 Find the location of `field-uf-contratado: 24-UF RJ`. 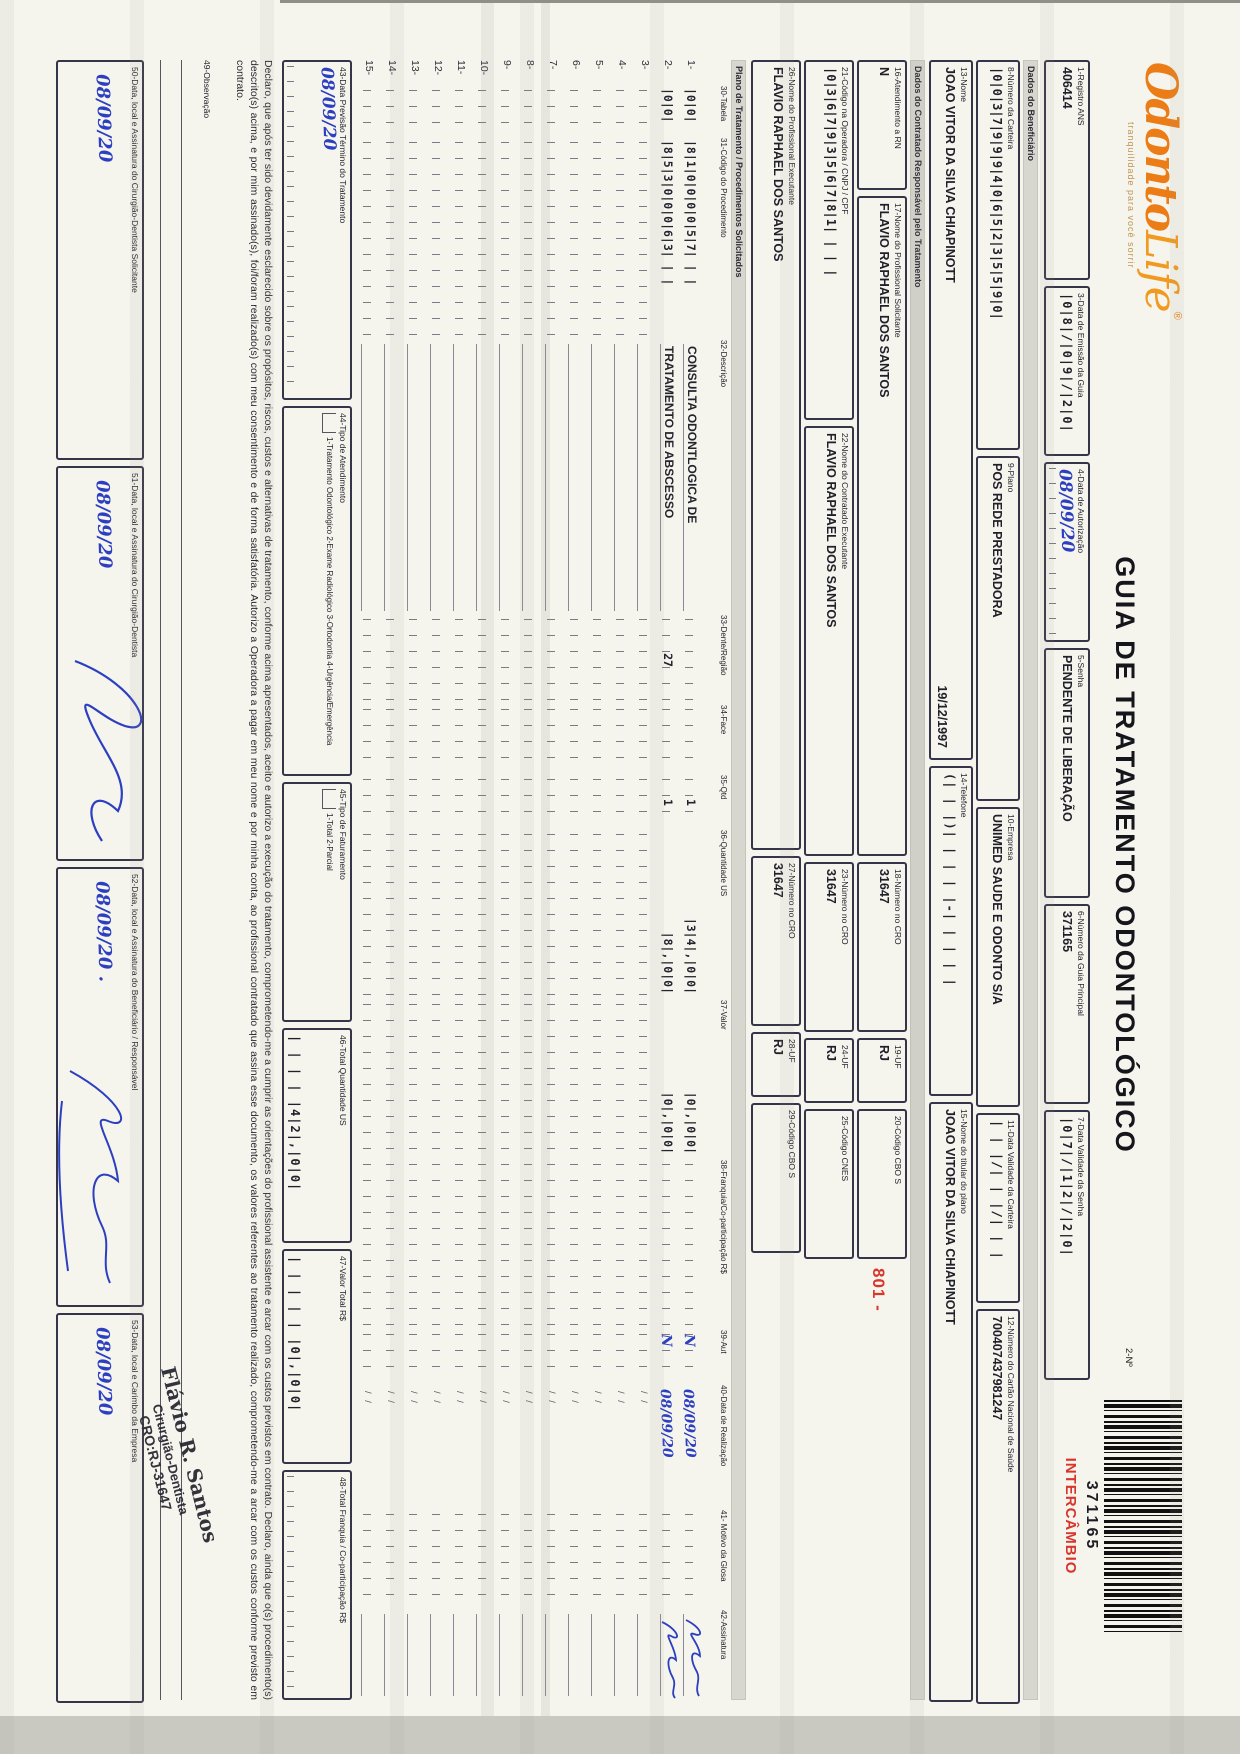

field-uf-contratado: 24-UF RJ is located at coordinates (829, 1070).